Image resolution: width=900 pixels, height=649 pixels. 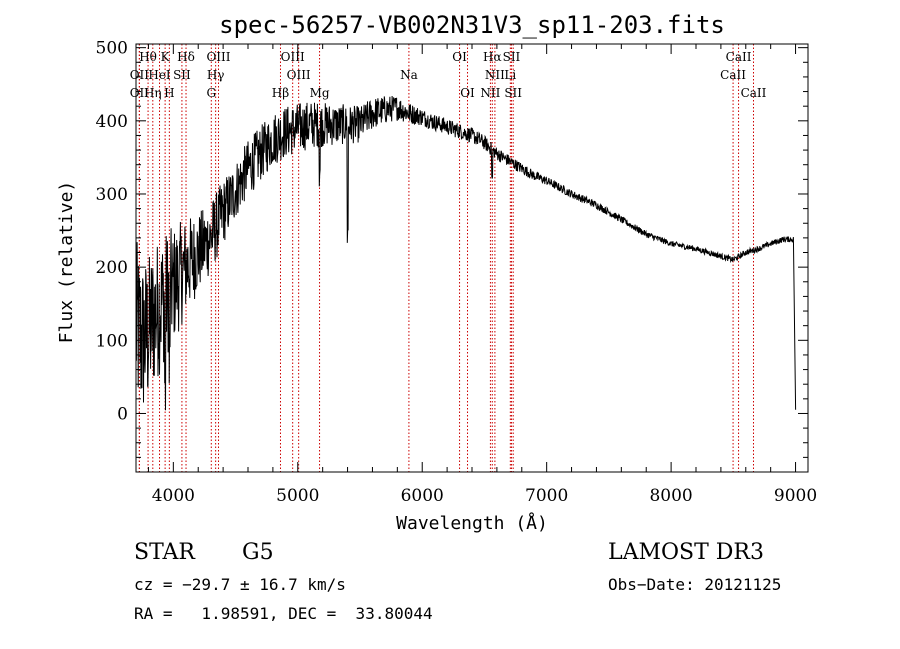 What do you see at coordinates (495, 75) in the screenshot?
I see `line-label-15: NII` at bounding box center [495, 75].